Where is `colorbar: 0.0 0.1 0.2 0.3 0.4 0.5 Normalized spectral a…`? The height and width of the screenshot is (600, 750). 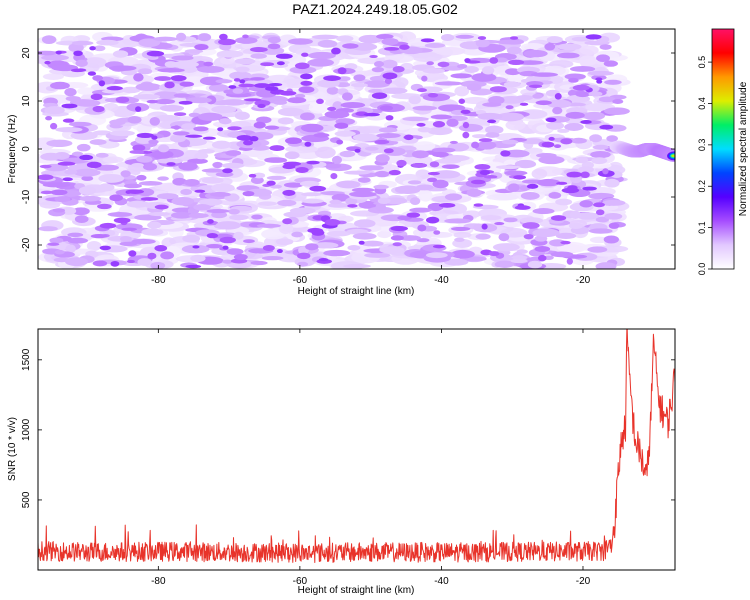 colorbar: 0.0 0.1 0.2 0.3 0.4 0.5 Normalized spectral a… is located at coordinates (723, 151).